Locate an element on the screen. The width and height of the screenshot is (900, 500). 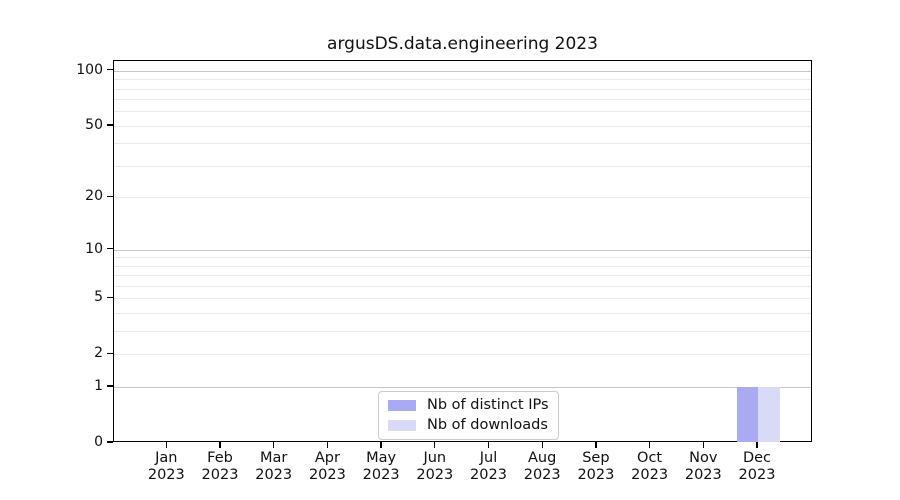
x-axis-tick-label: Oct 2023 is located at coordinates (650, 467).